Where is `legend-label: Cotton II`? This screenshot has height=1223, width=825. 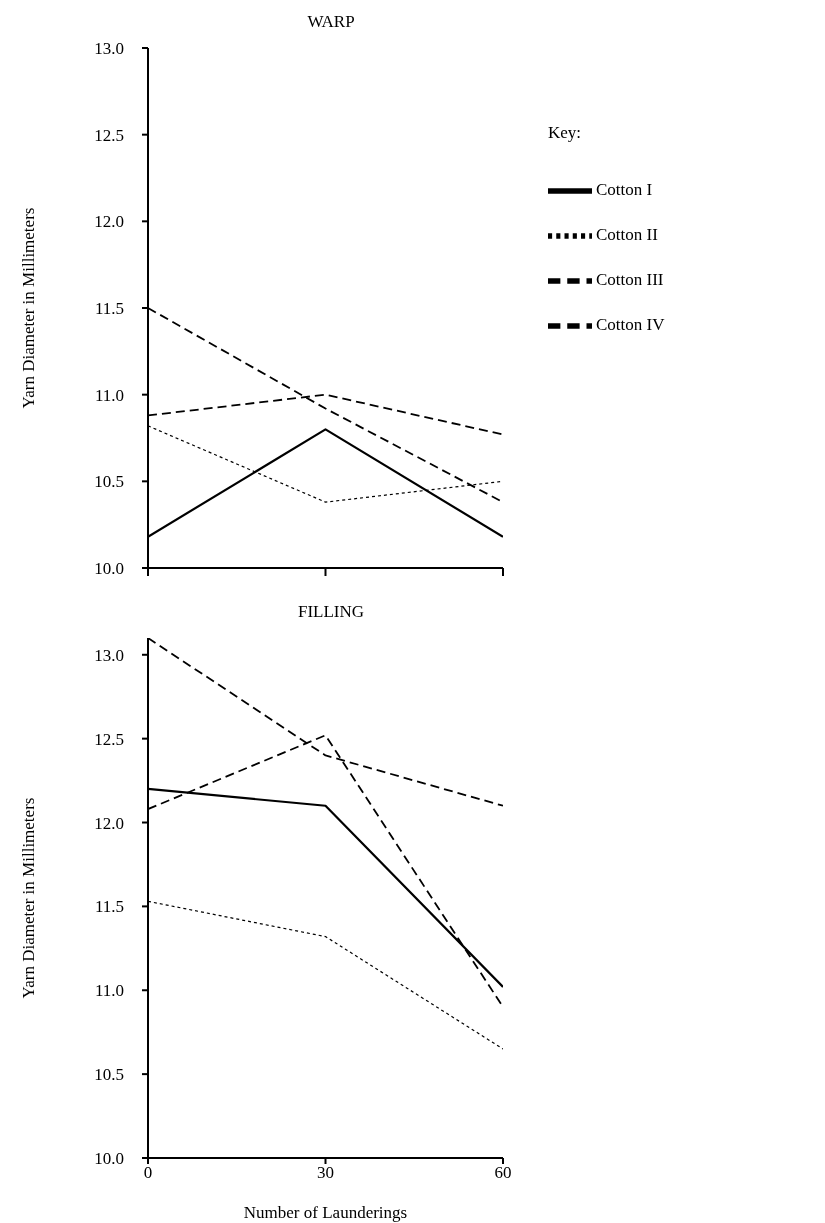 legend-label: Cotton II is located at coordinates (627, 235).